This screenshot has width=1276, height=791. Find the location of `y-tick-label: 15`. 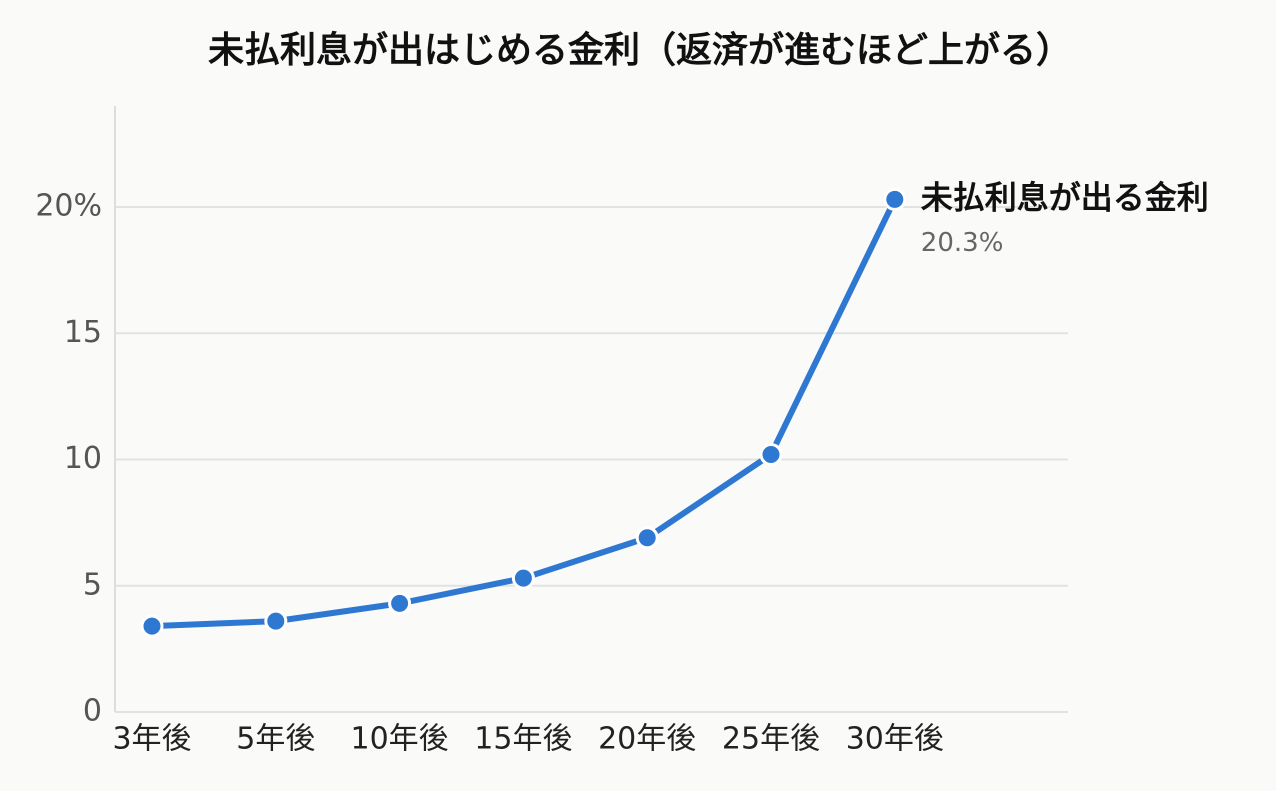

y-tick-label: 15 is located at coordinates (83, 332).